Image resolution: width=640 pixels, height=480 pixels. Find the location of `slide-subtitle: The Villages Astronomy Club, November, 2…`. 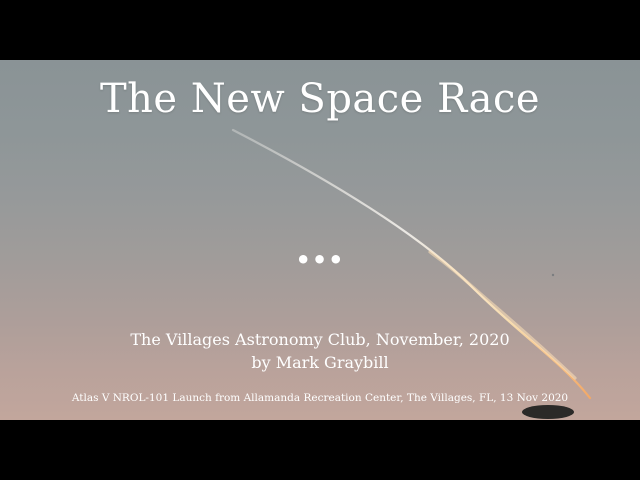

slide-subtitle: The Villages Astronomy Club, November, 2… is located at coordinates (320, 351).